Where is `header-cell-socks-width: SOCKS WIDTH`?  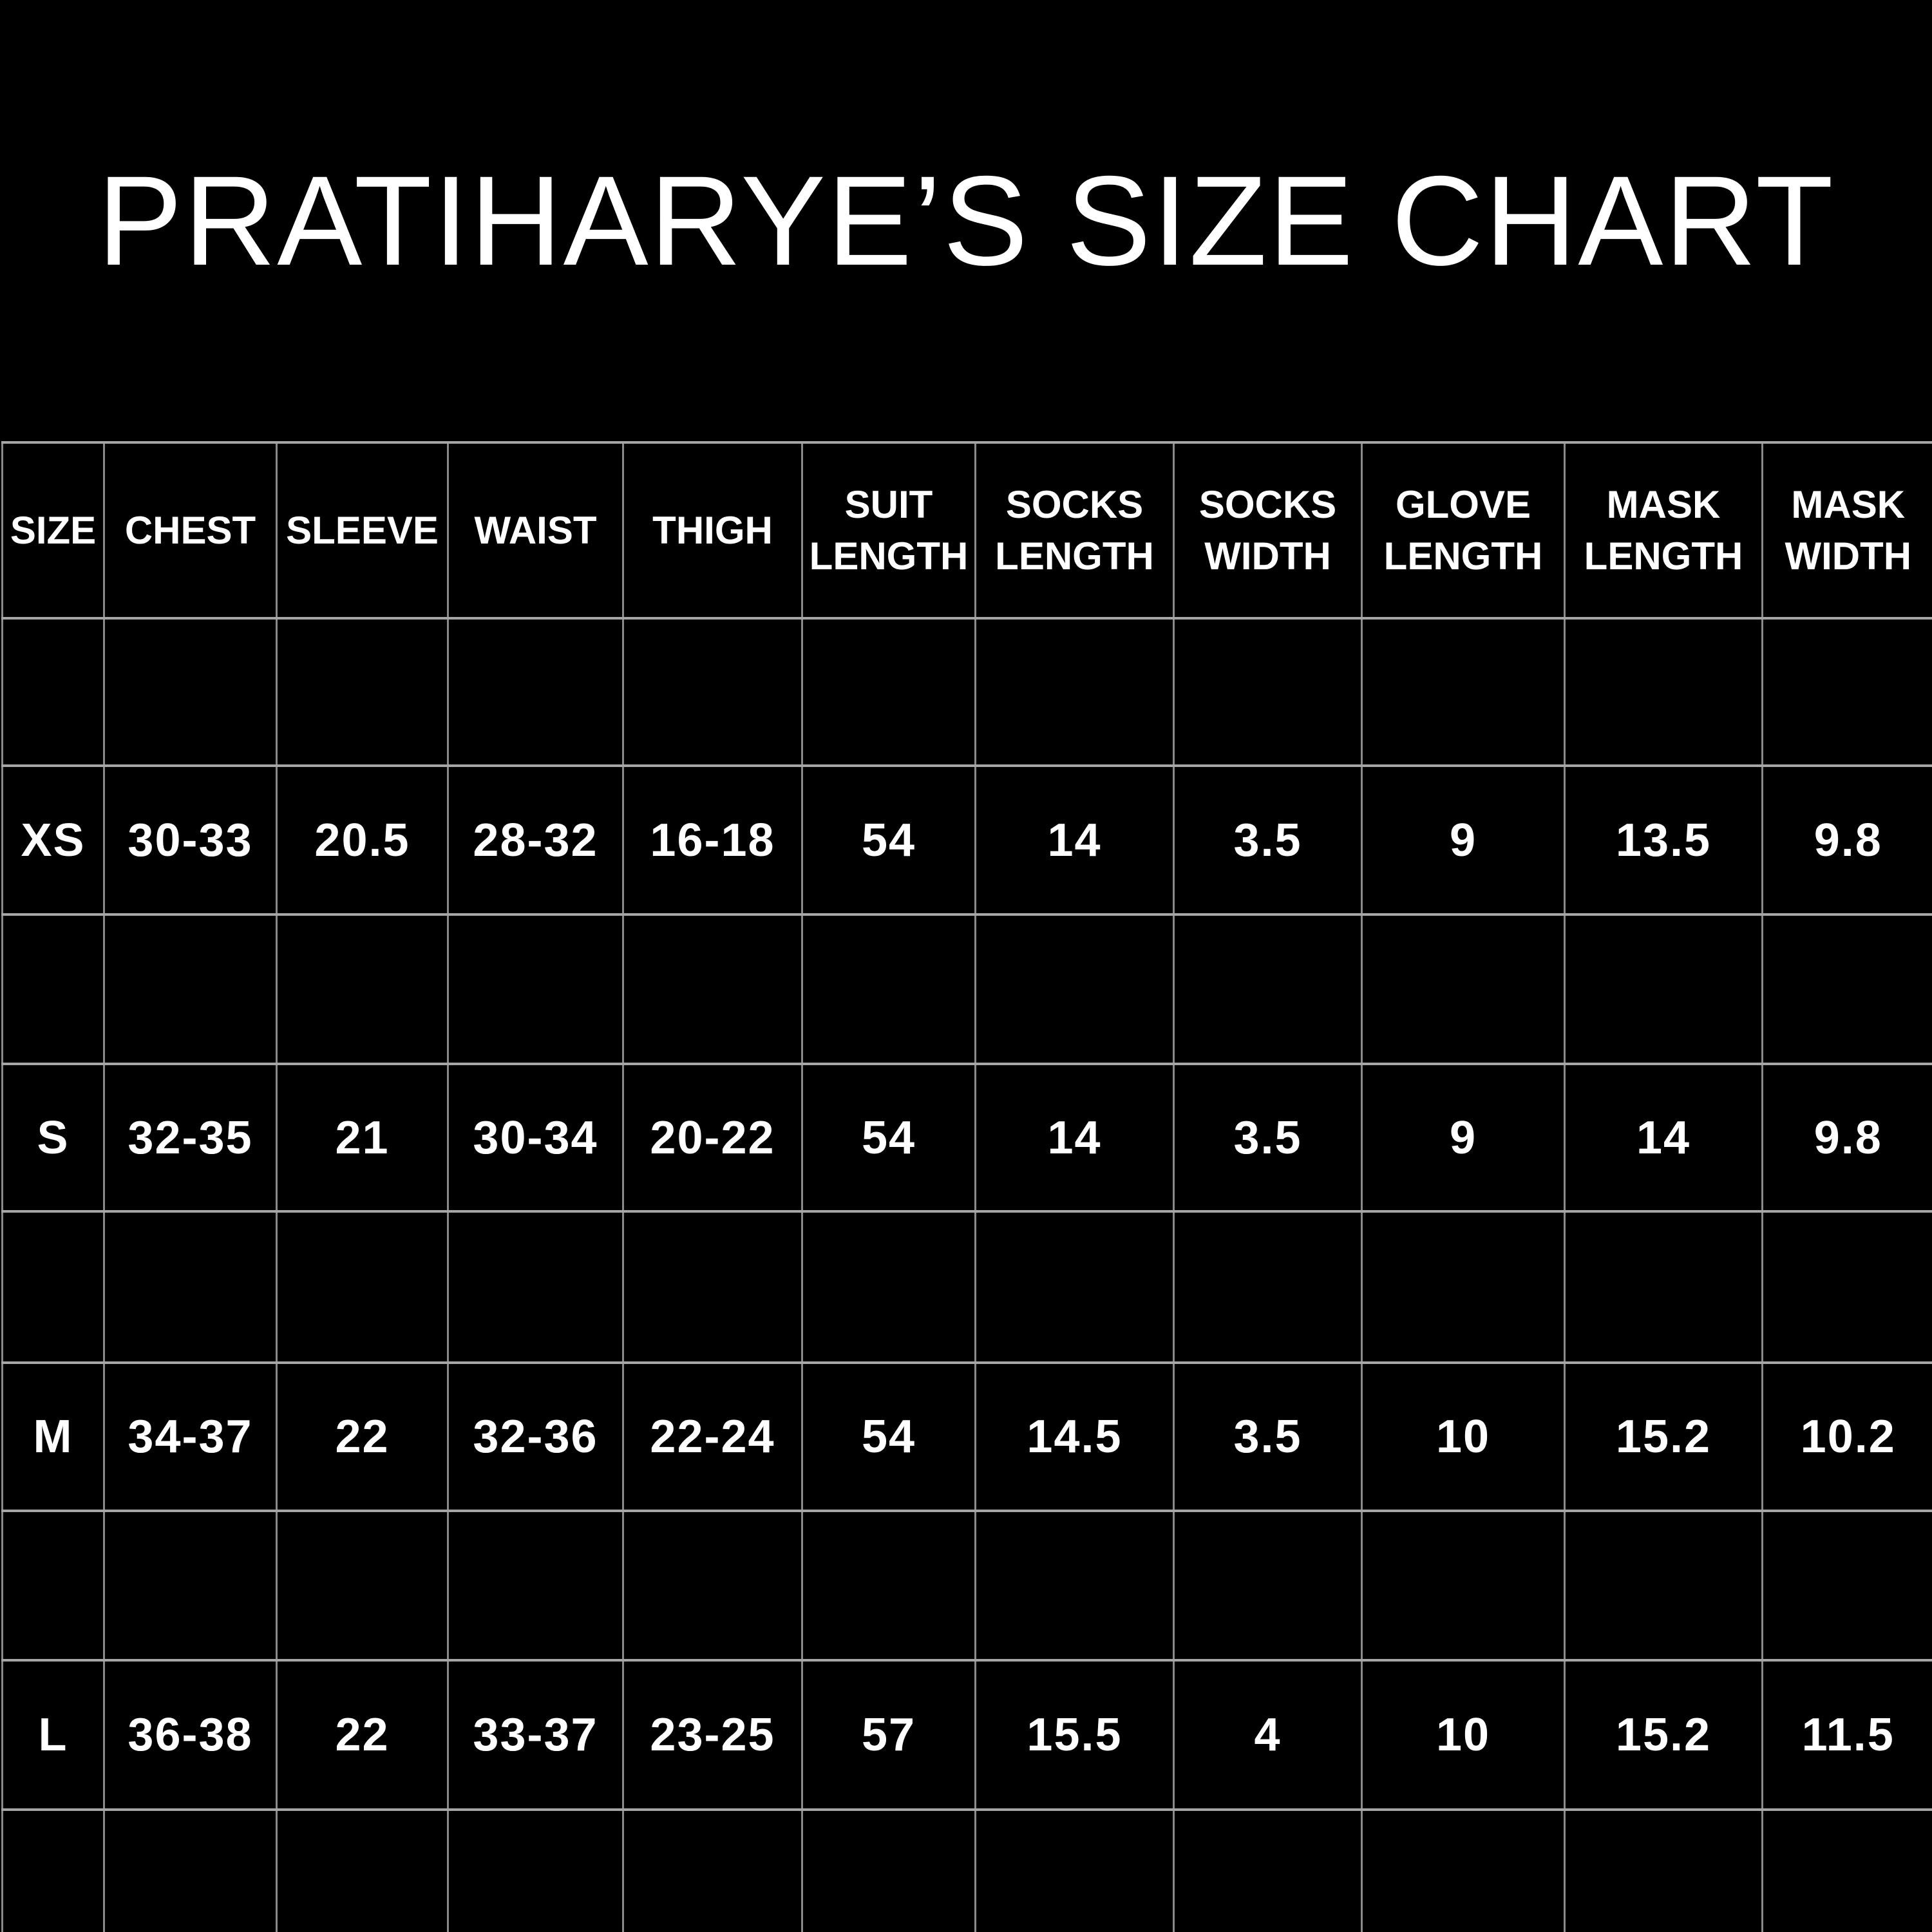 header-cell-socks-width: SOCKS WIDTH is located at coordinates (1268, 531).